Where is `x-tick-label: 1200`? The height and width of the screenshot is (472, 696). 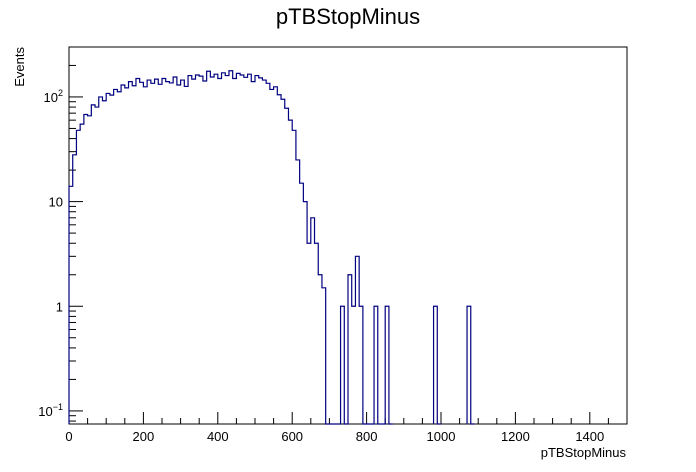
x-tick-label: 1200 is located at coordinates (515, 436).